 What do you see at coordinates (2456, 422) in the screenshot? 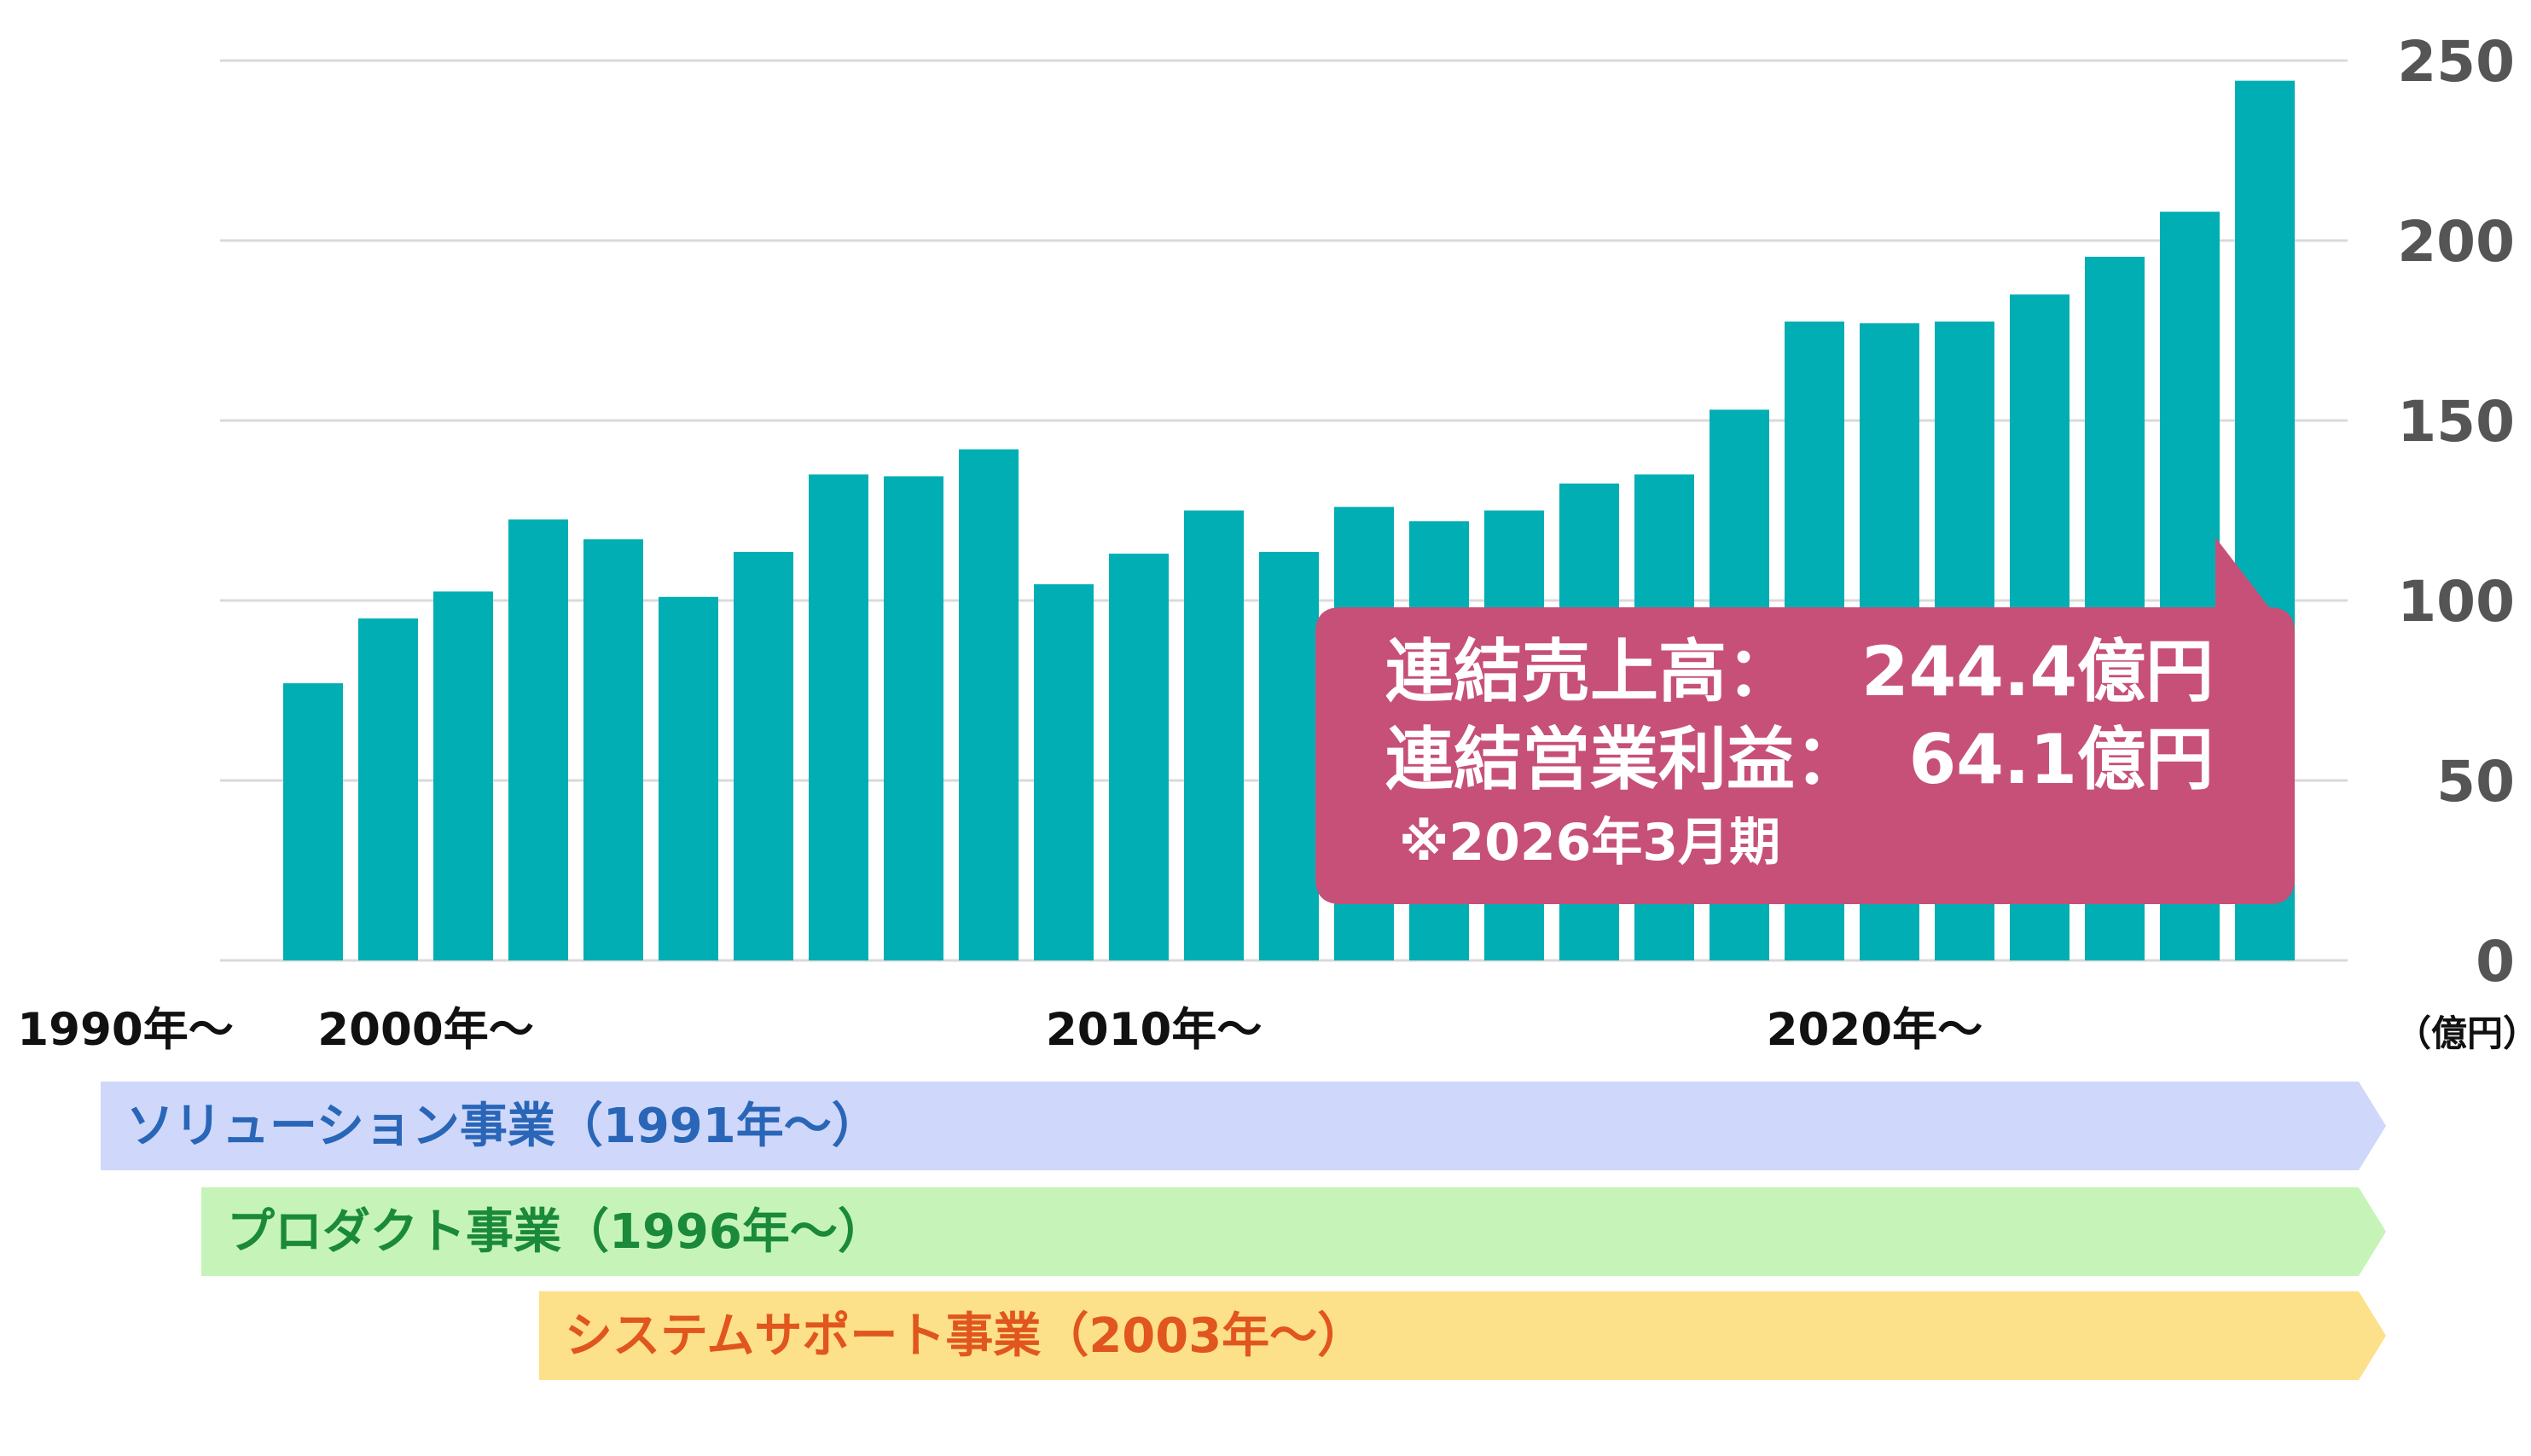
I see `y-tick-label: 150` at bounding box center [2456, 422].